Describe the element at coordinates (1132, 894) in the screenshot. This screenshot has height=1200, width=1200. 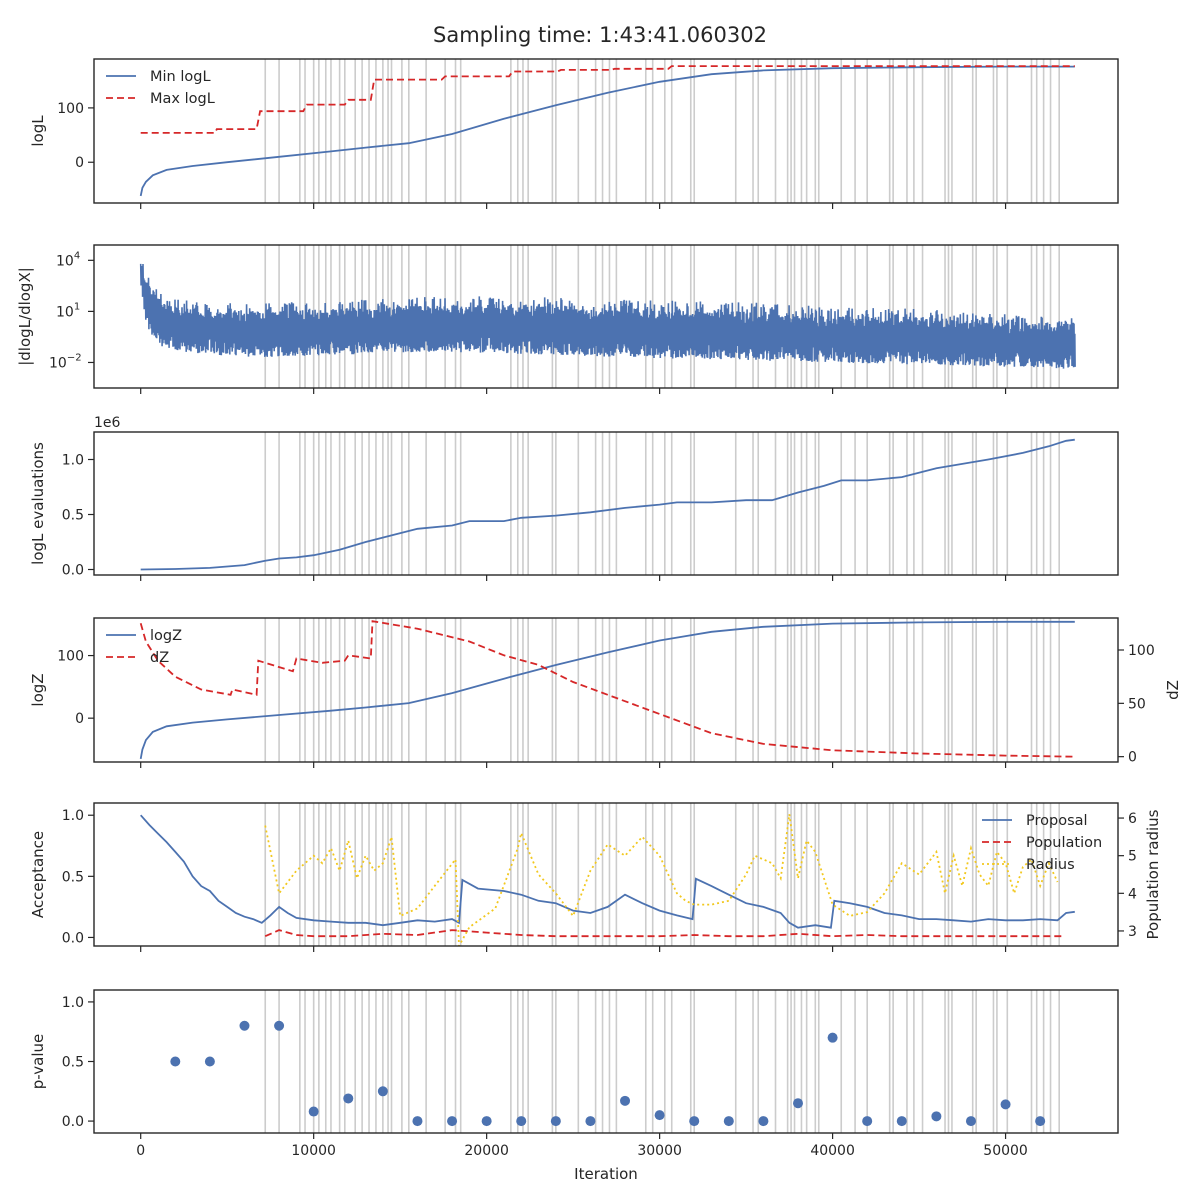
I see `y2-tick-label: 4` at that location.